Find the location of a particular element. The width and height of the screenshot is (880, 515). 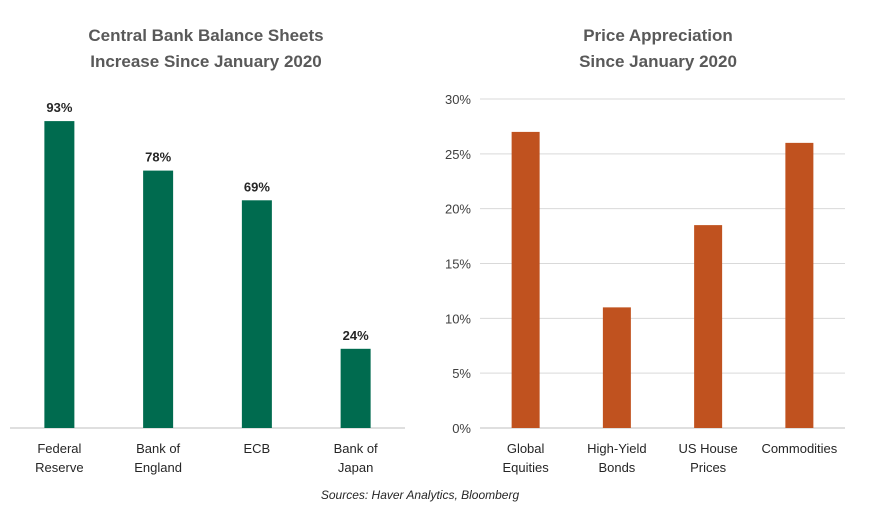

left-category-label: Federal is located at coordinates (59, 448).